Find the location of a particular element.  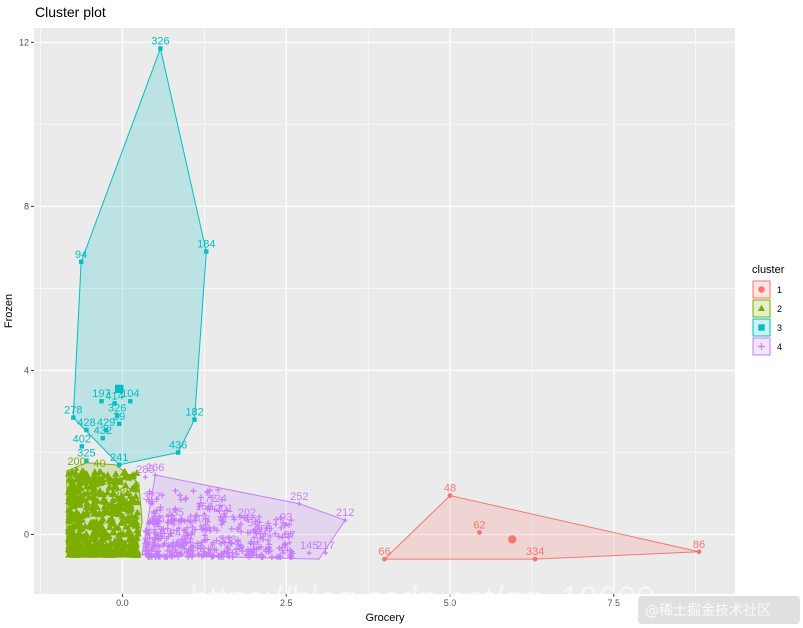

legend-title: cluster is located at coordinates (768, 270).